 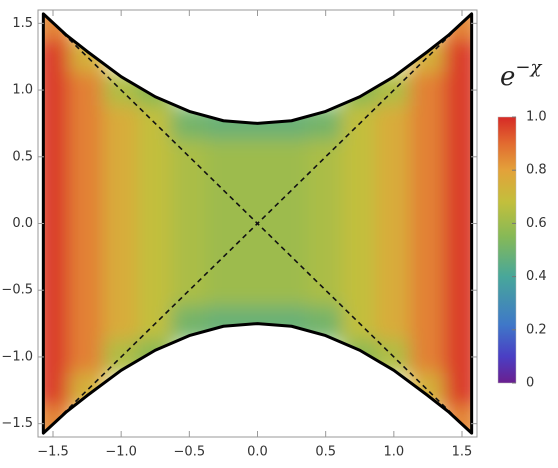 I want to click on x-tick-label: 0.0, so click(x=257, y=452).